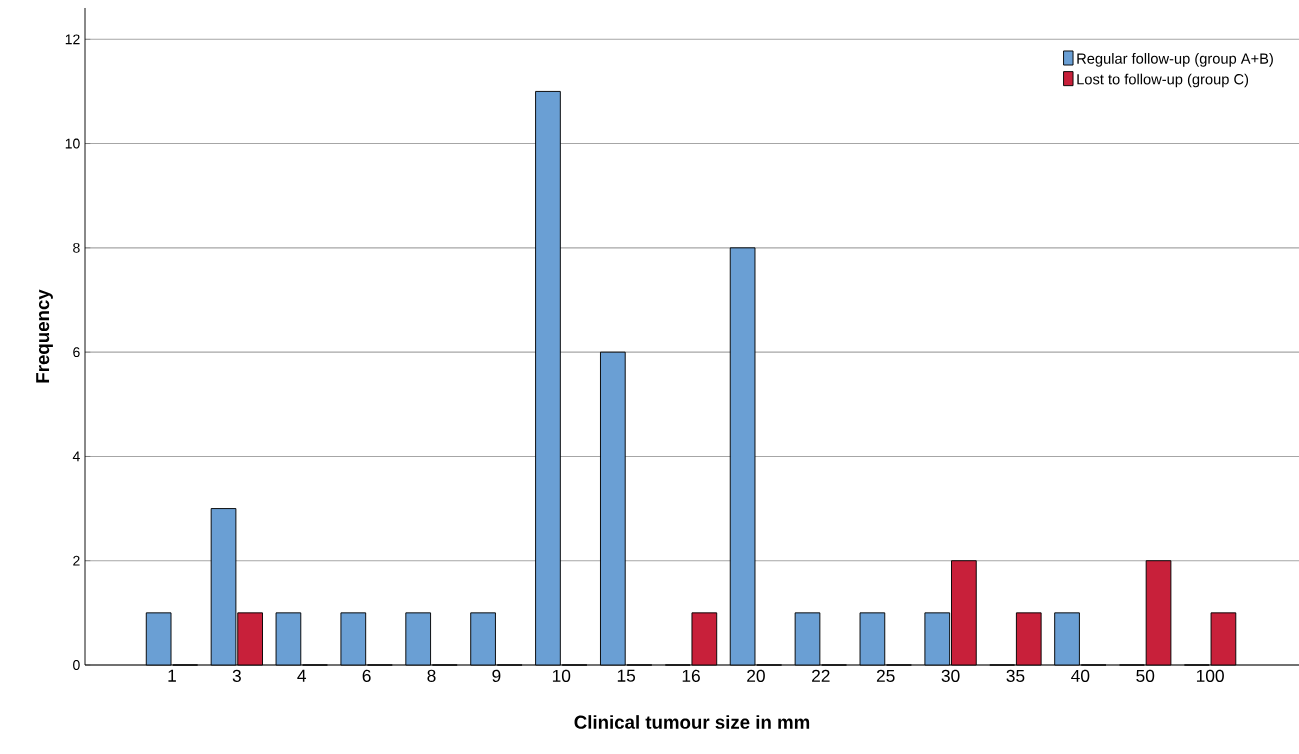 This screenshot has height=754, width=1299. What do you see at coordinates (366, 675) in the screenshot?
I see `x-tick-label: 6` at bounding box center [366, 675].